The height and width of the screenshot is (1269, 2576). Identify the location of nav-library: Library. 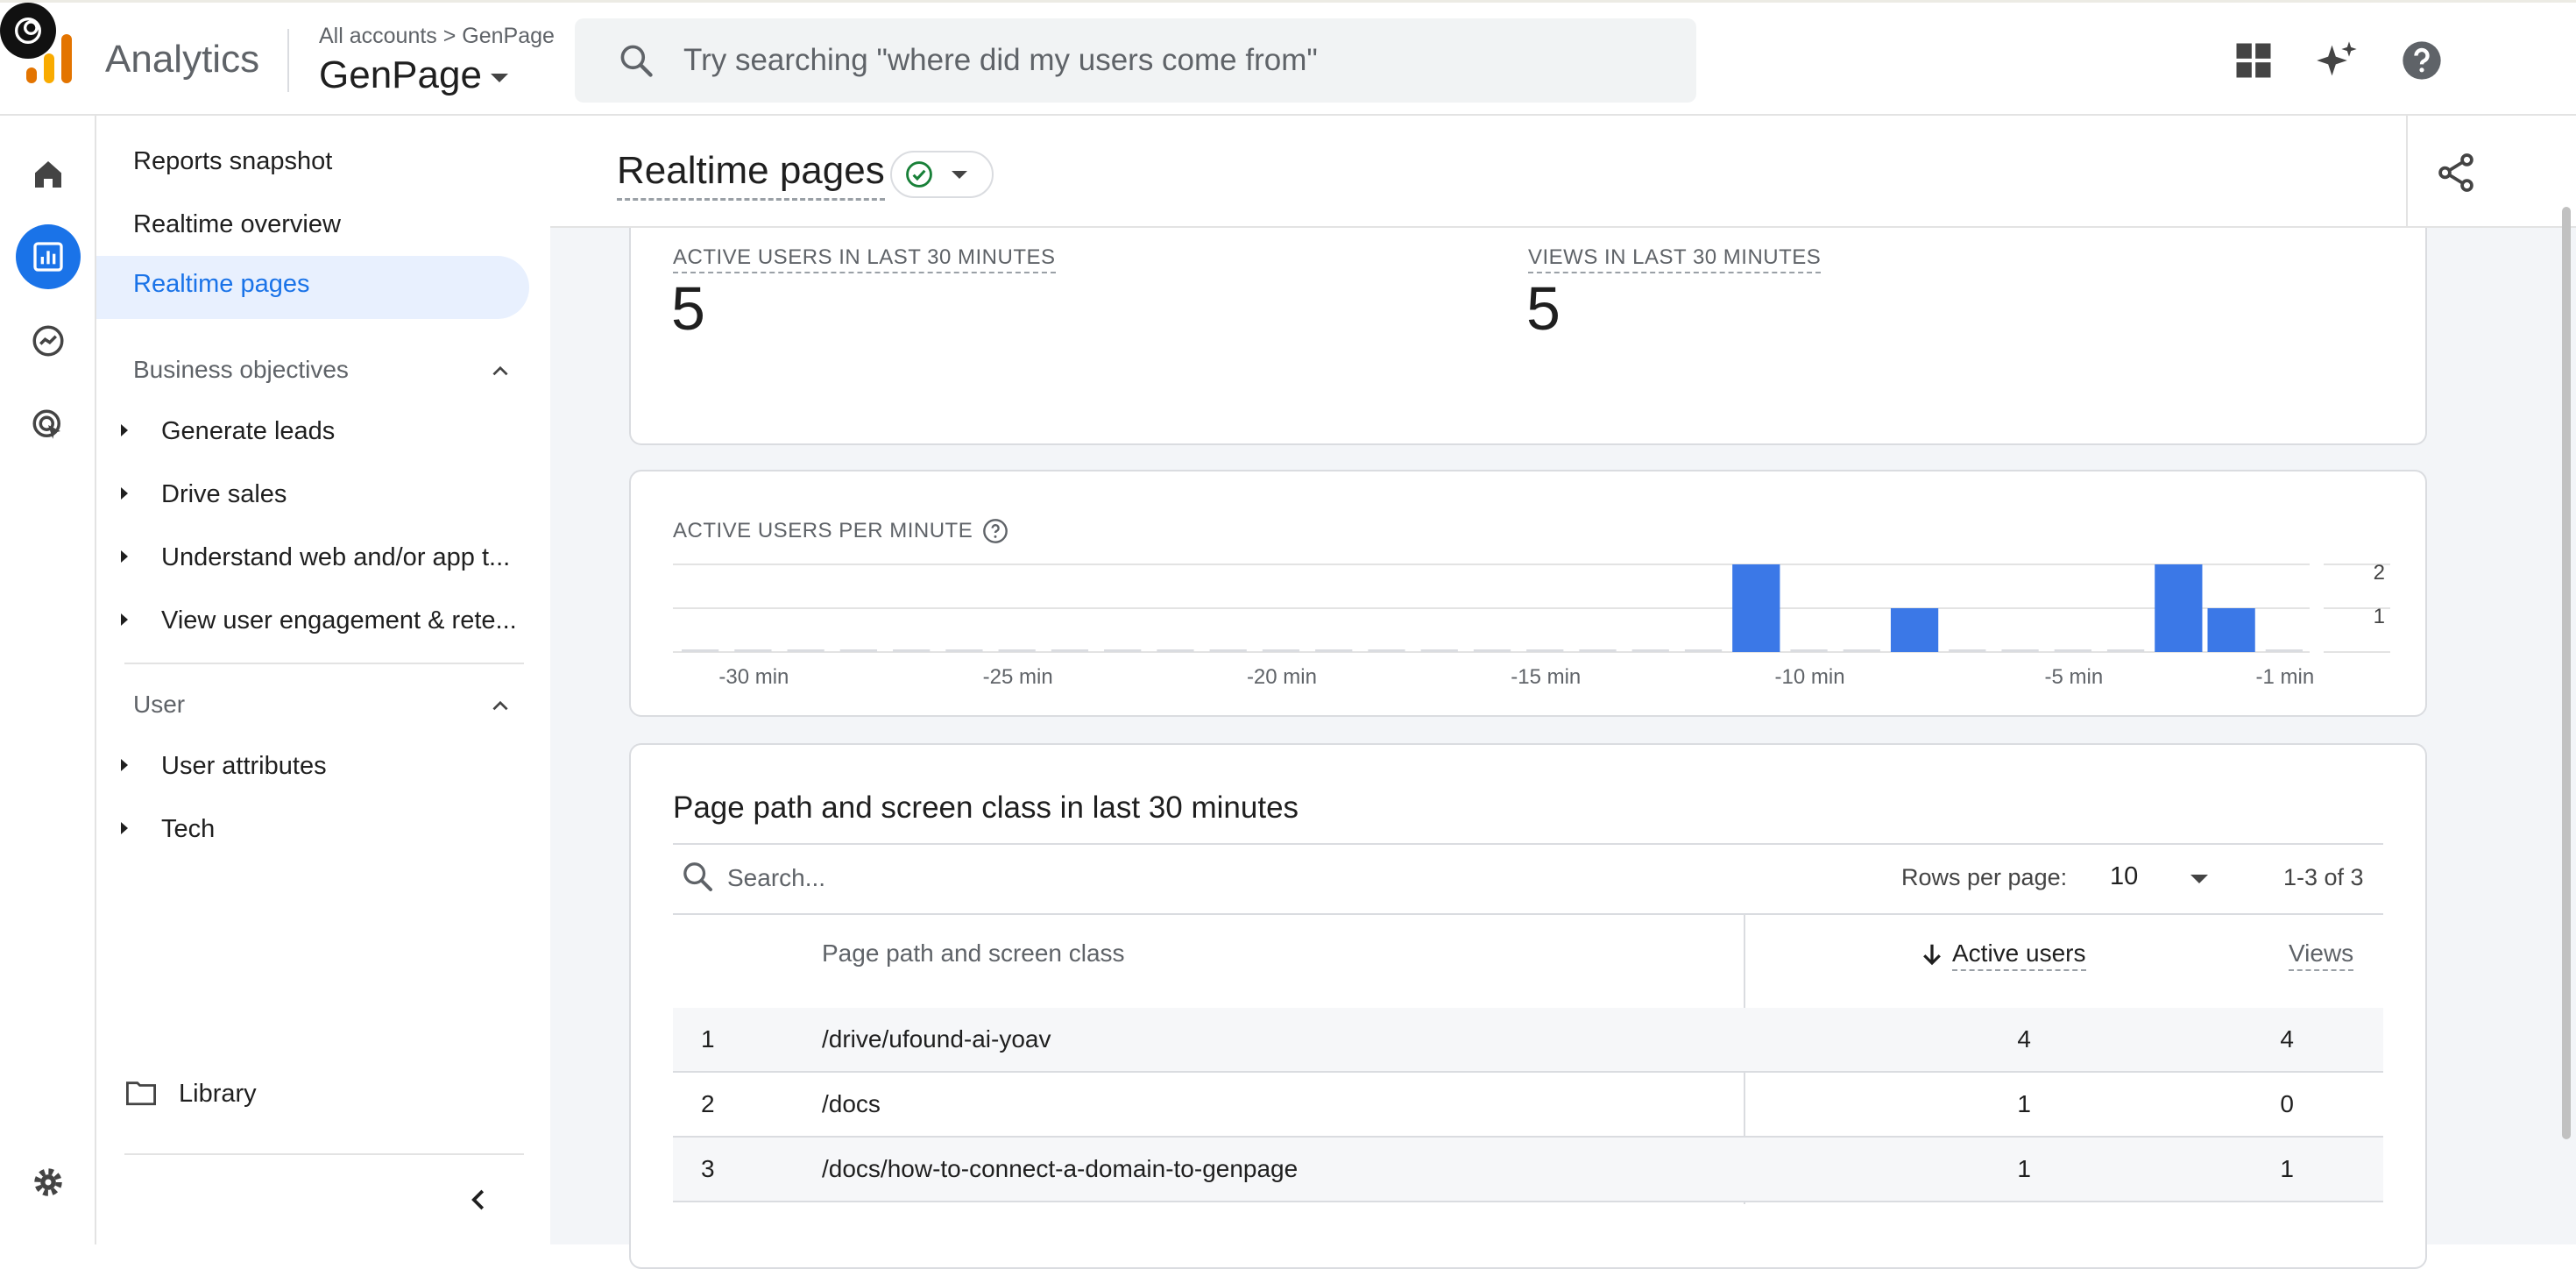
(218, 1094).